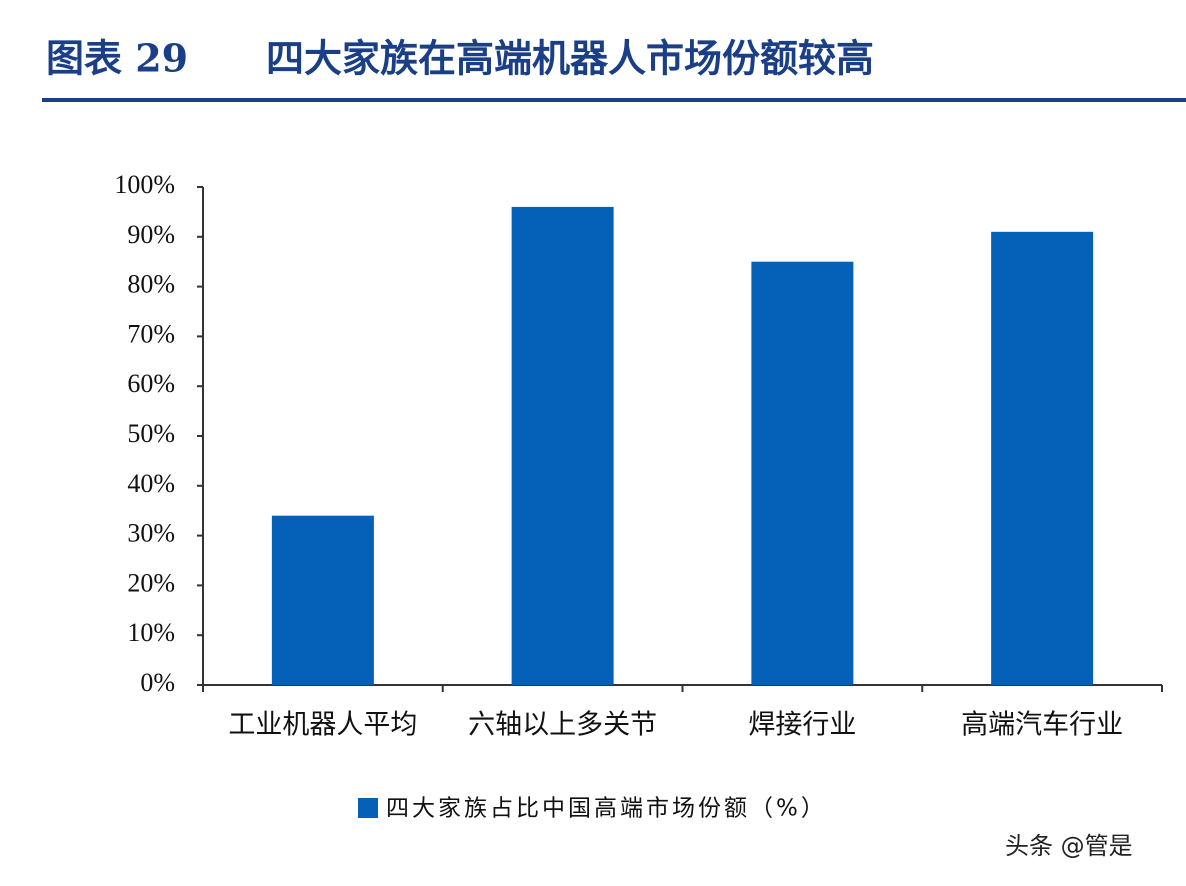 The width and height of the screenshot is (1186, 886). I want to click on x-tick-label: 工业机器人平均, so click(322, 725).